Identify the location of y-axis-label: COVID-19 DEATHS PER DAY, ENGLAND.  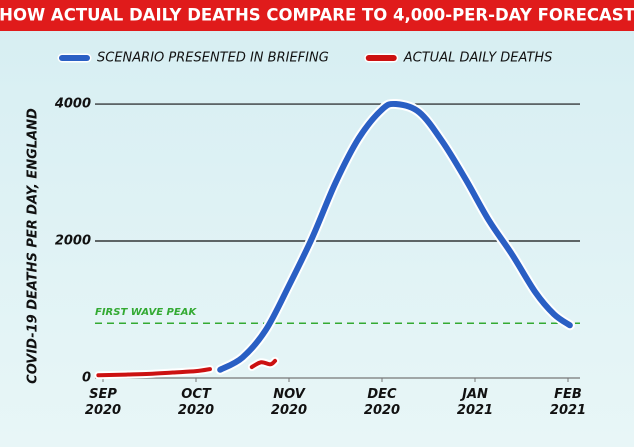
(33, 246).